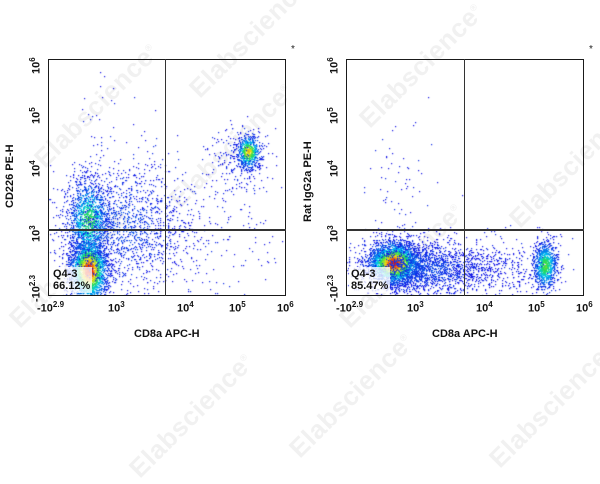  I want to click on quadrant-label-q4-3: Q4-3 66.12%, so click(72, 280).